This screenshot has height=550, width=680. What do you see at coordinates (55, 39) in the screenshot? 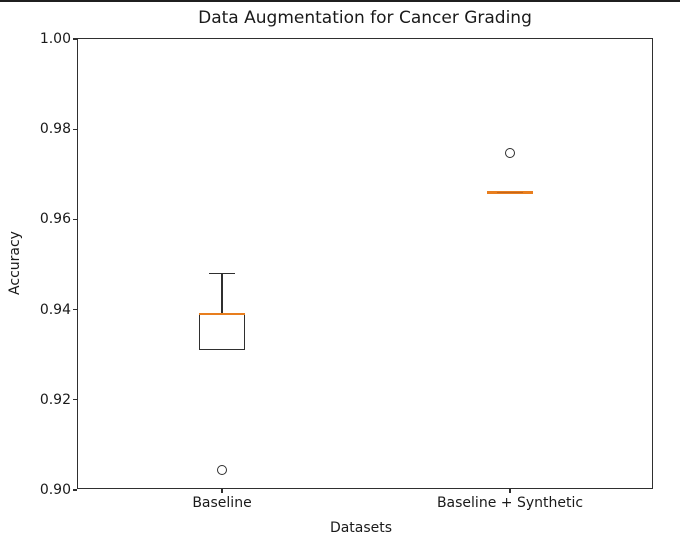
I see `y-tick-label: 1.00` at bounding box center [55, 39].